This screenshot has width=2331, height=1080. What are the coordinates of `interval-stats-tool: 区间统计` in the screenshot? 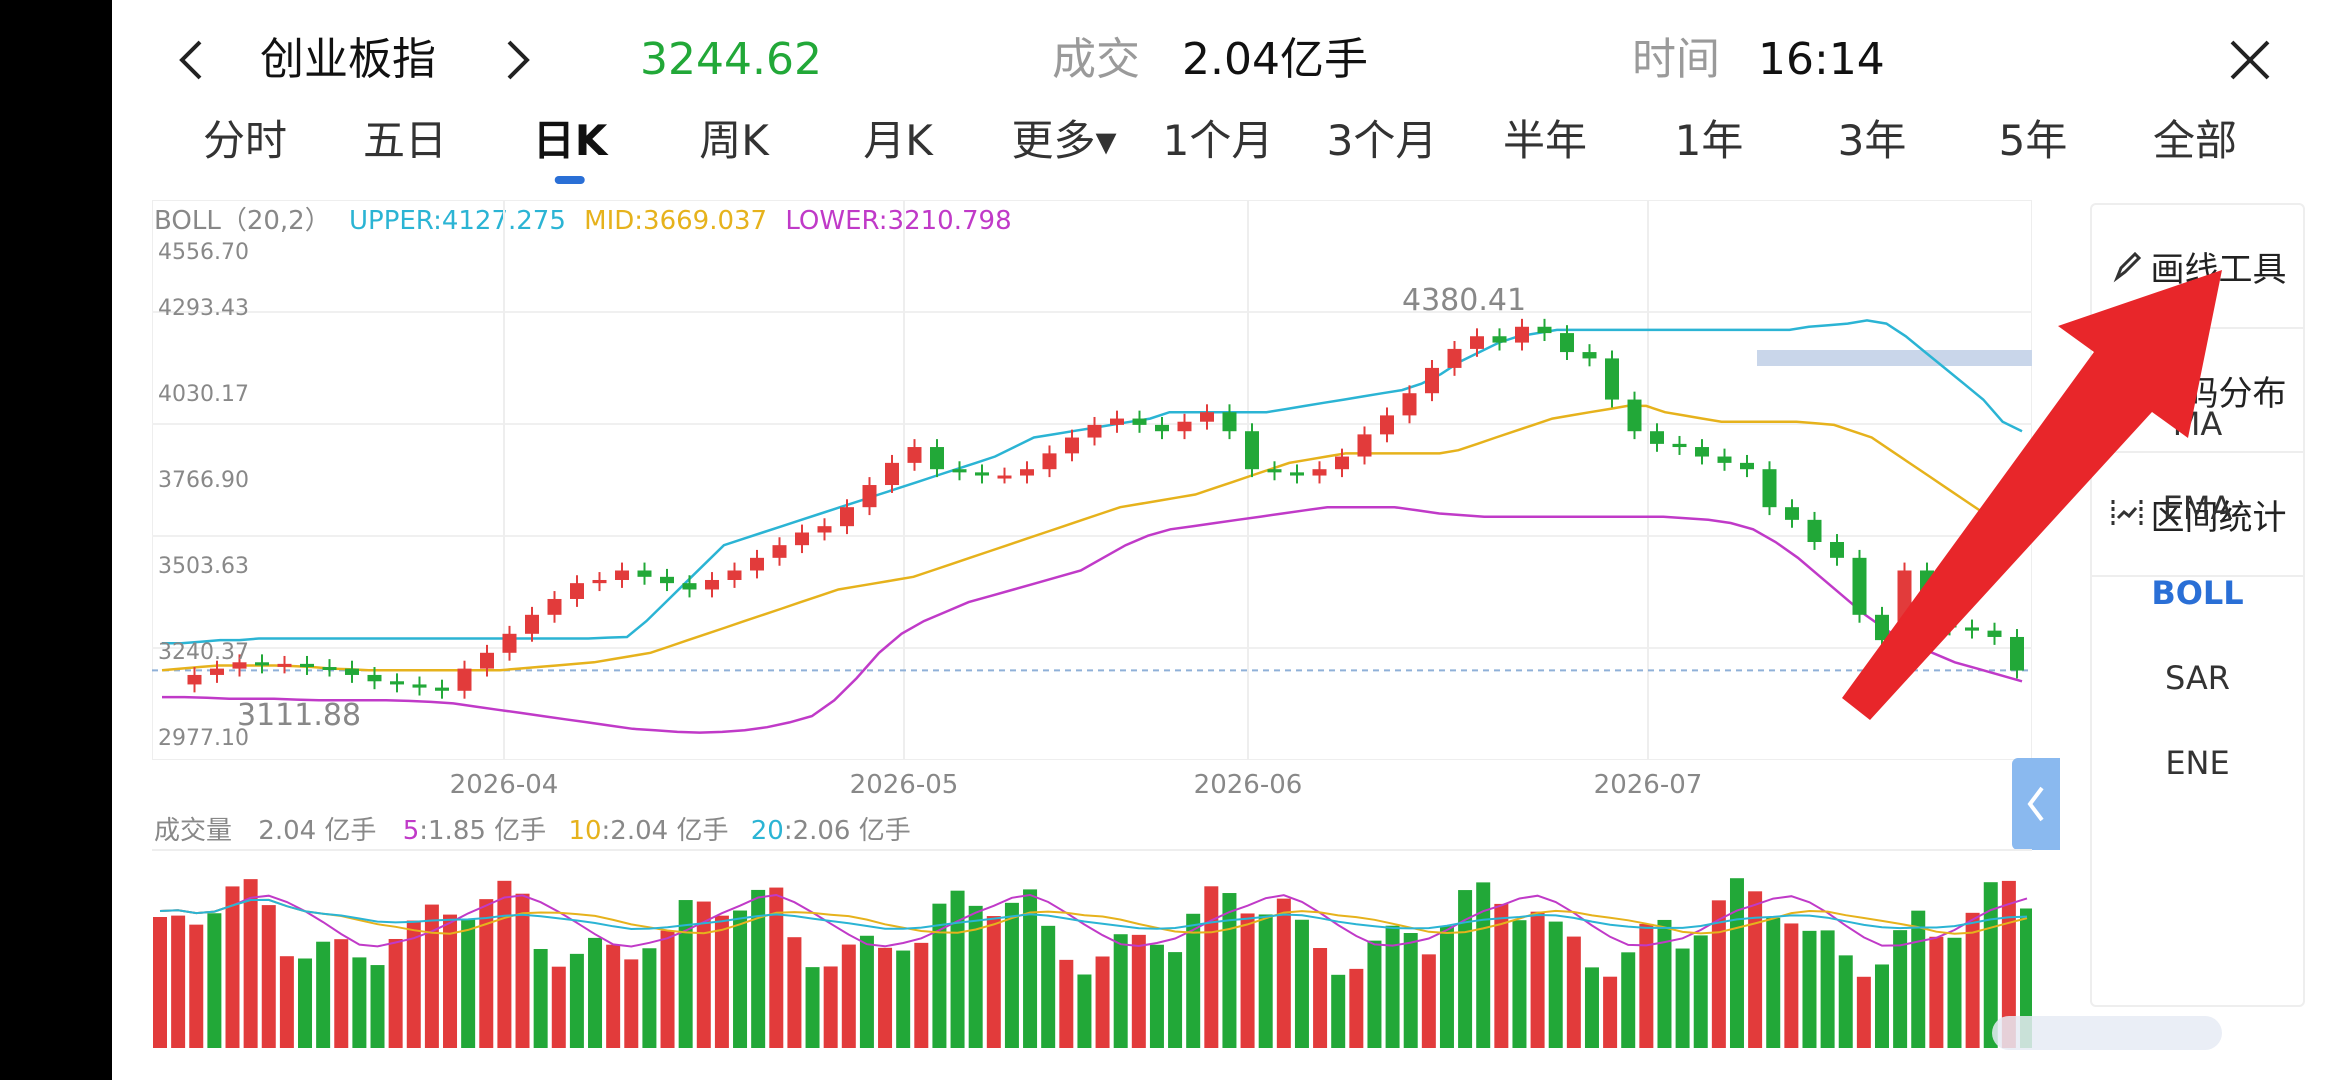 It's located at (2197, 515).